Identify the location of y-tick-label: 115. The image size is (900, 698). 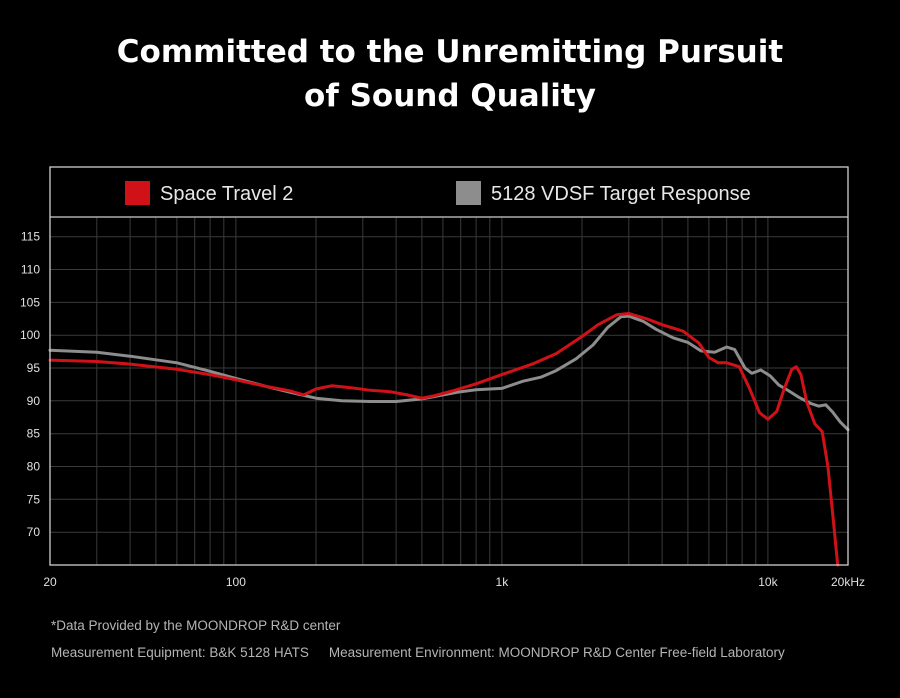
(30, 237).